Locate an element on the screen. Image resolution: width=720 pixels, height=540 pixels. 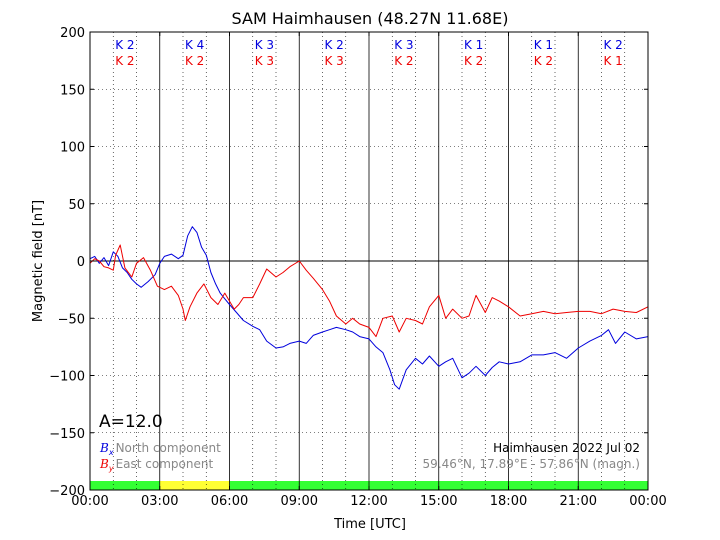
x-tick-label-7: 21:00 is located at coordinates (578, 501).